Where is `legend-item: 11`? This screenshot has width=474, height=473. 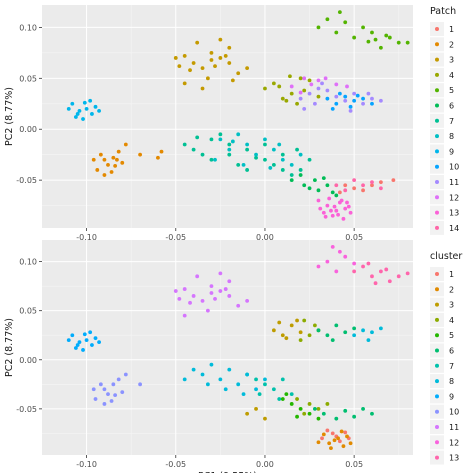
legend-item: 11 is located at coordinates (444, 182).